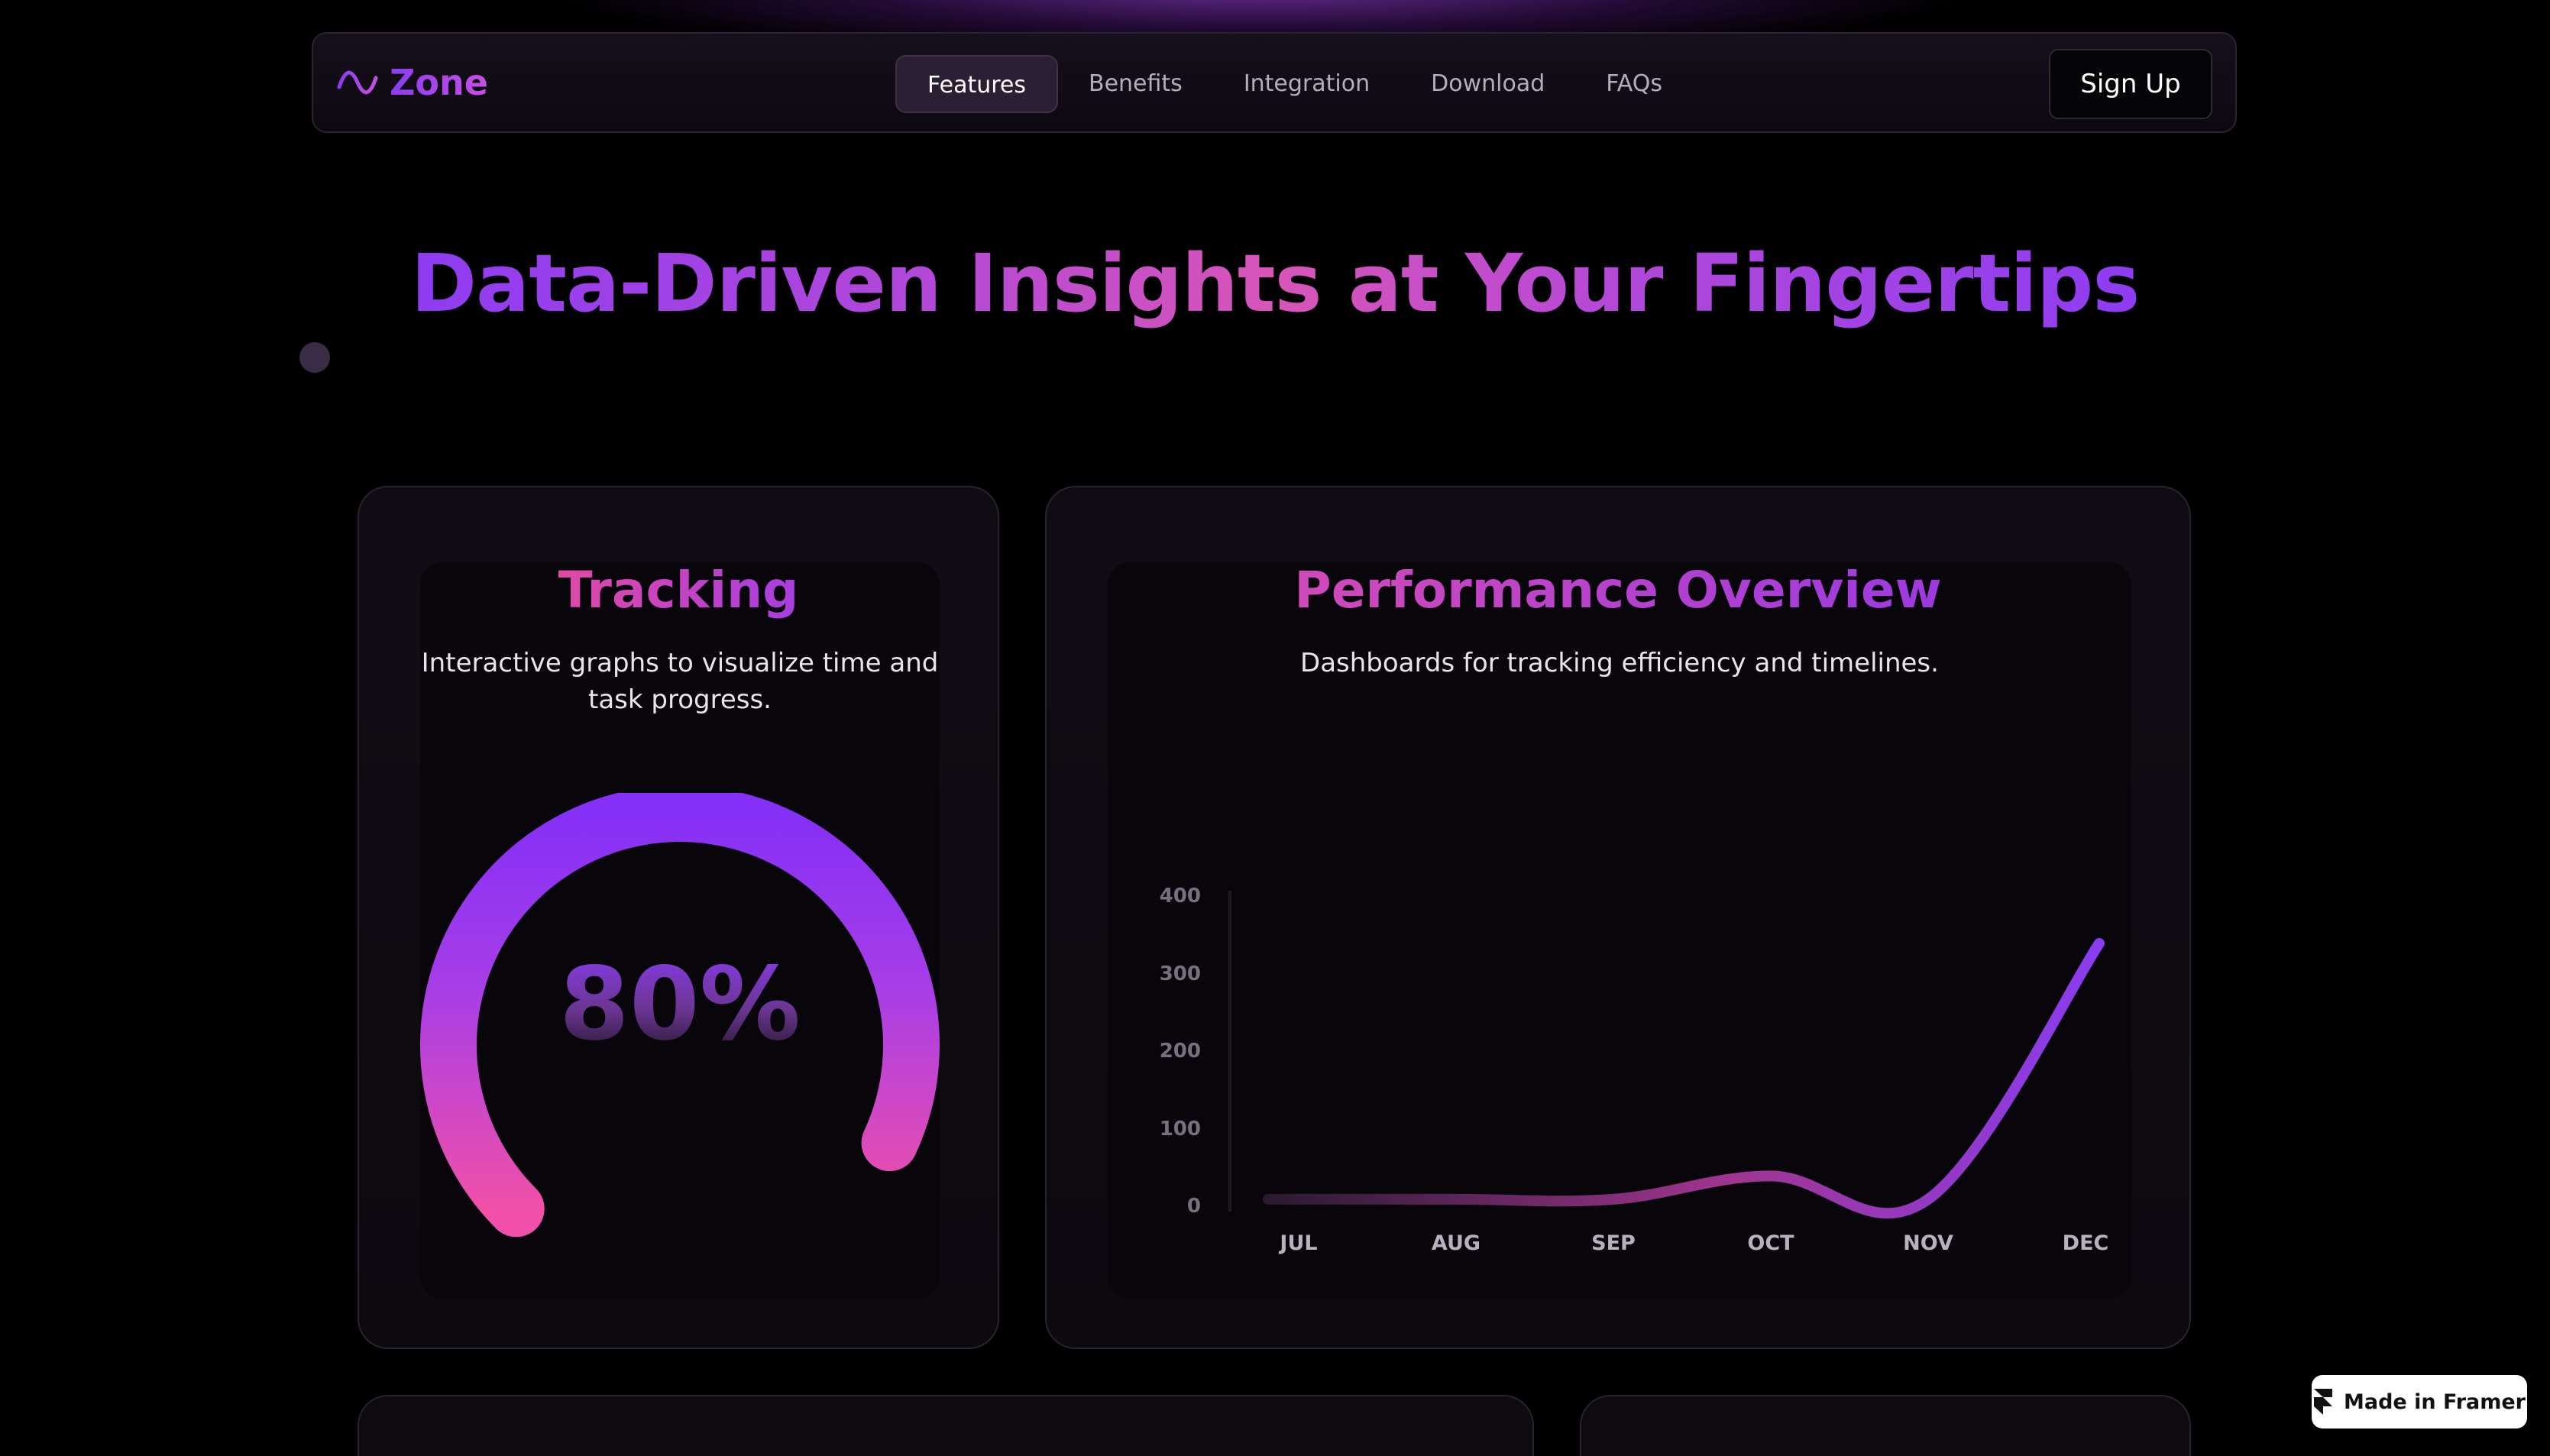 This screenshot has height=1456, width=2550. What do you see at coordinates (1180, 973) in the screenshot?
I see `y-tick-label: 300` at bounding box center [1180, 973].